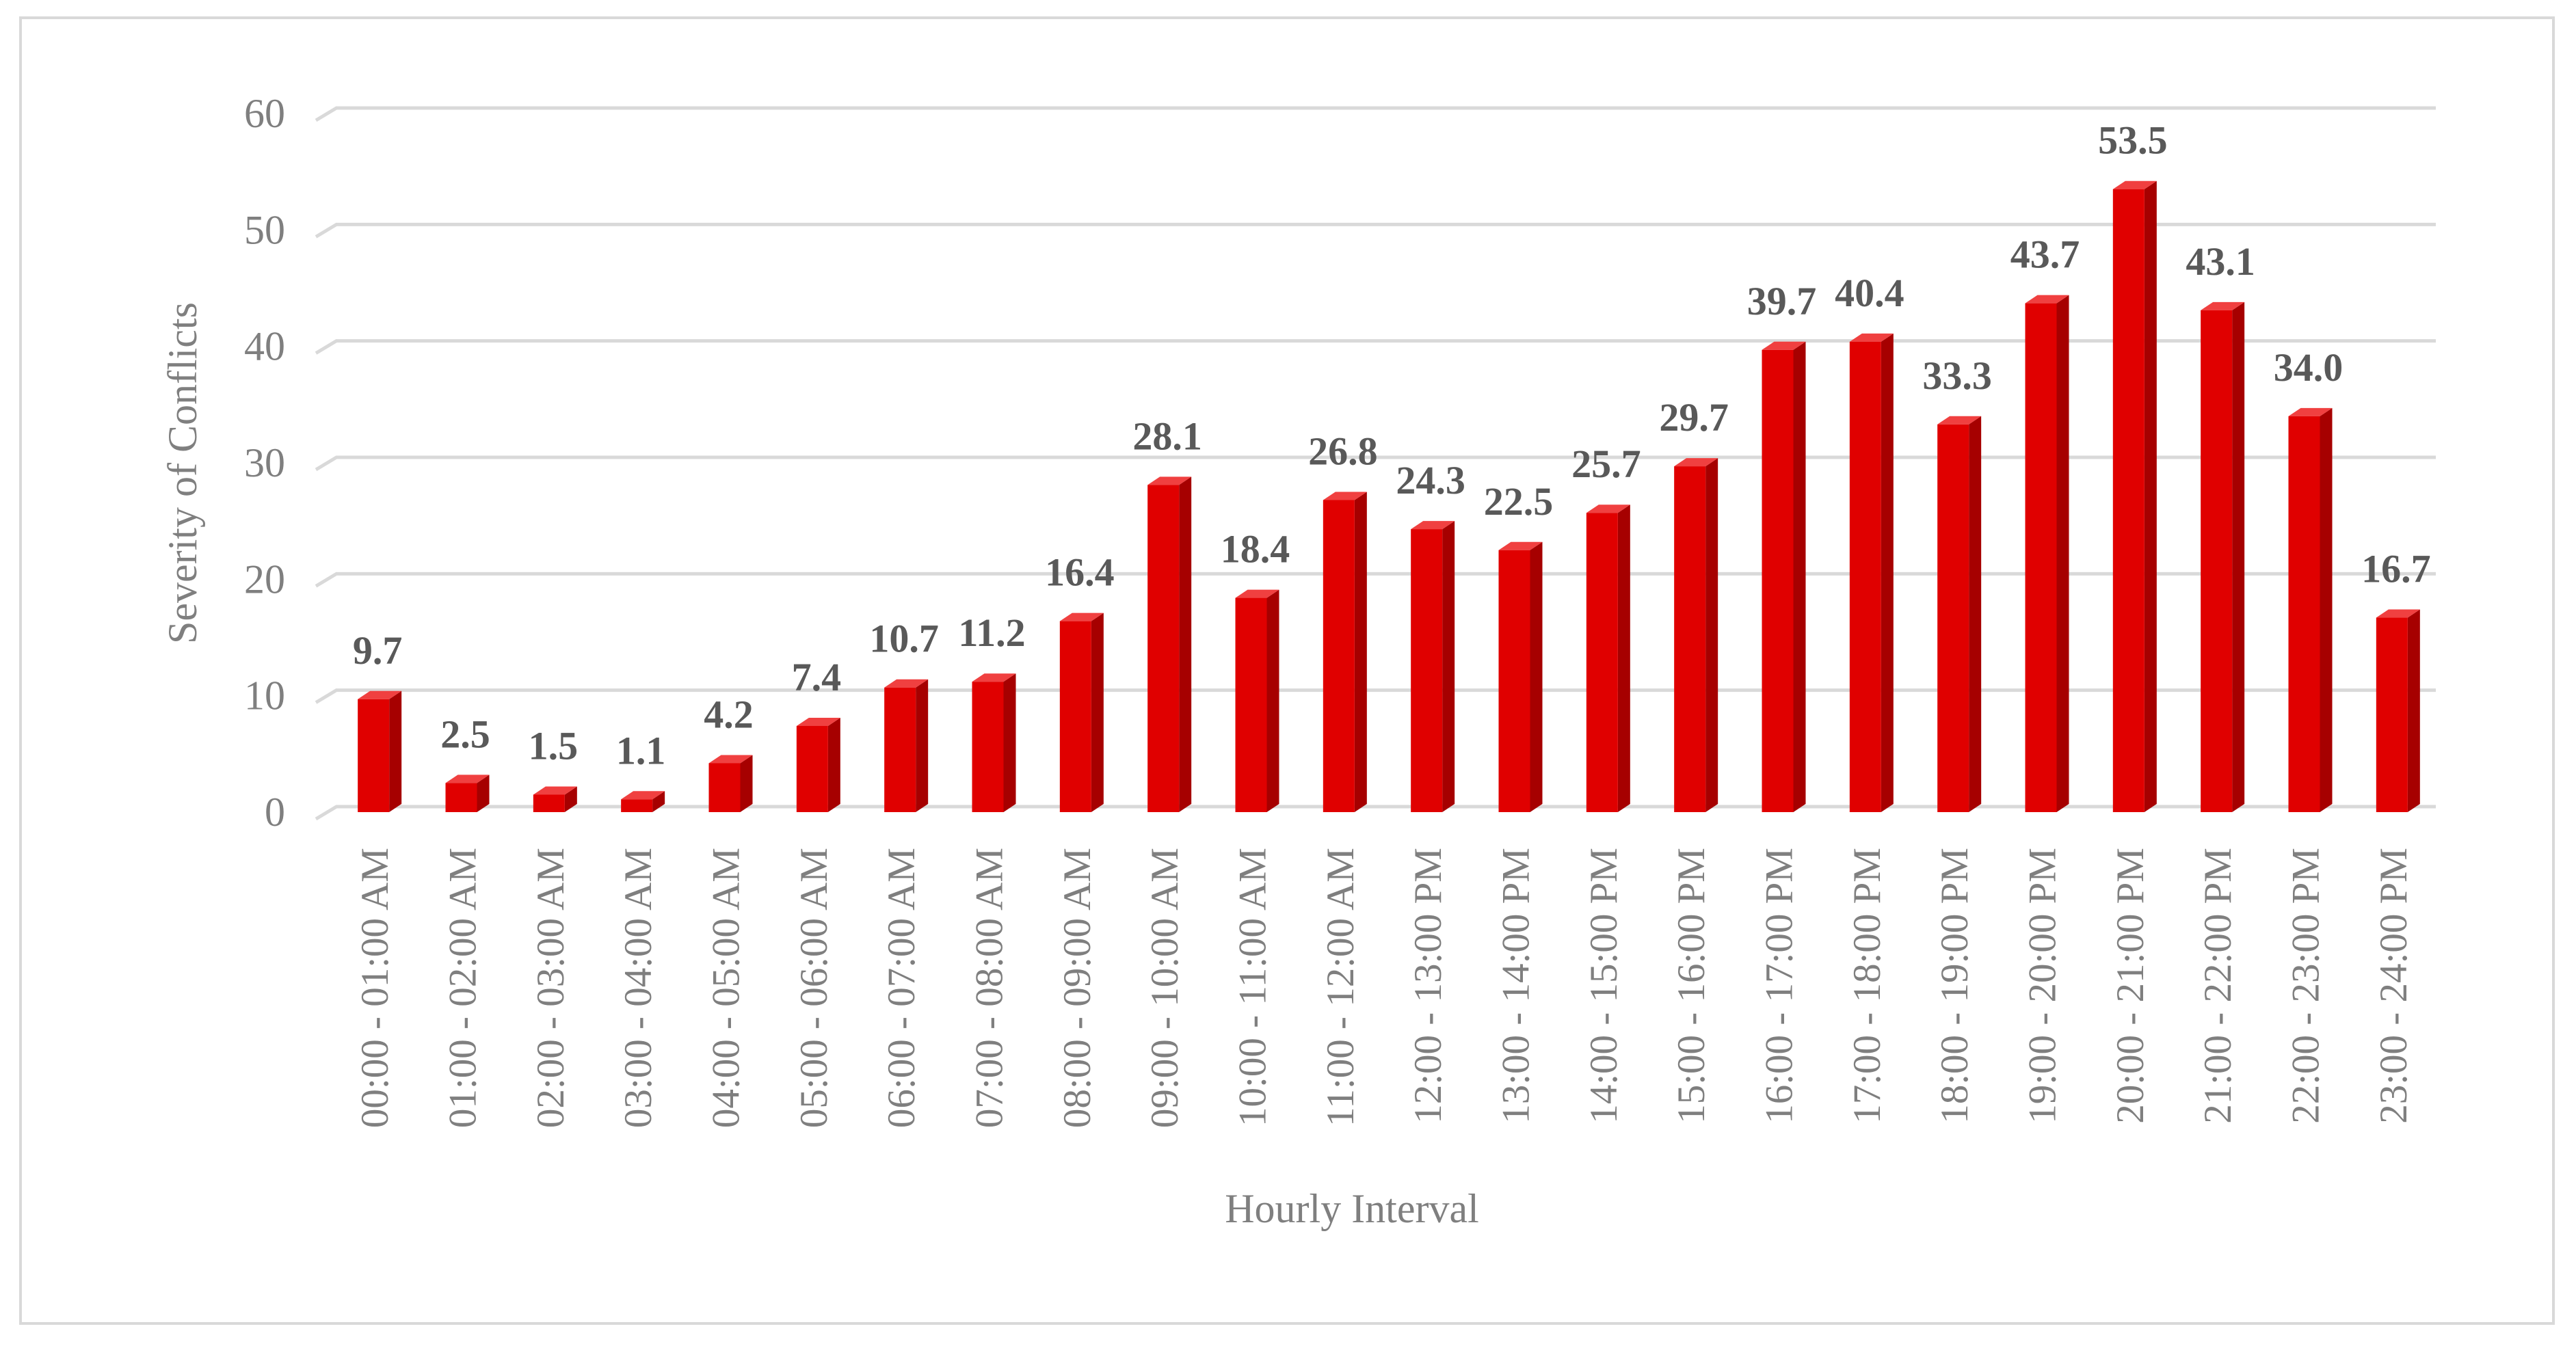  What do you see at coordinates (641, 750) in the screenshot?
I see `data-label: 1.1` at bounding box center [641, 750].